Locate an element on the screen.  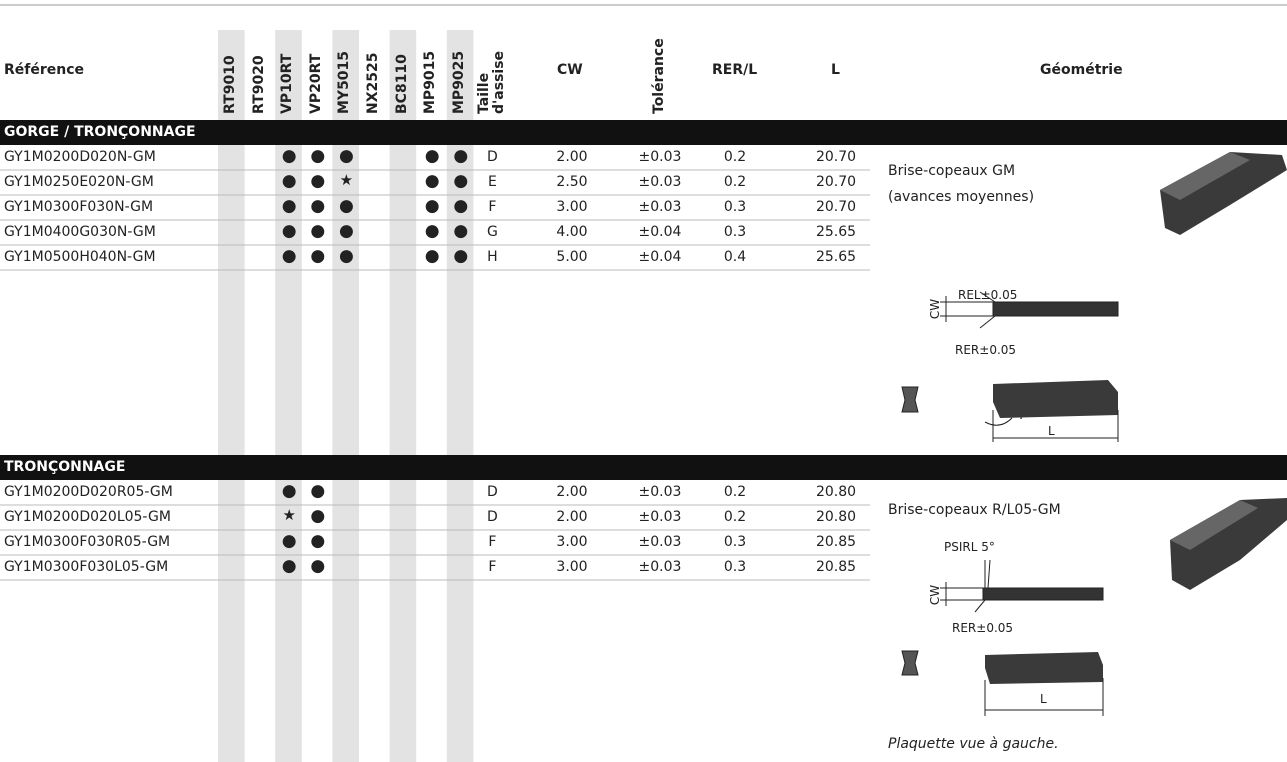
reference: GY1M0200D020L05-GM is located at coordinates (87, 517).